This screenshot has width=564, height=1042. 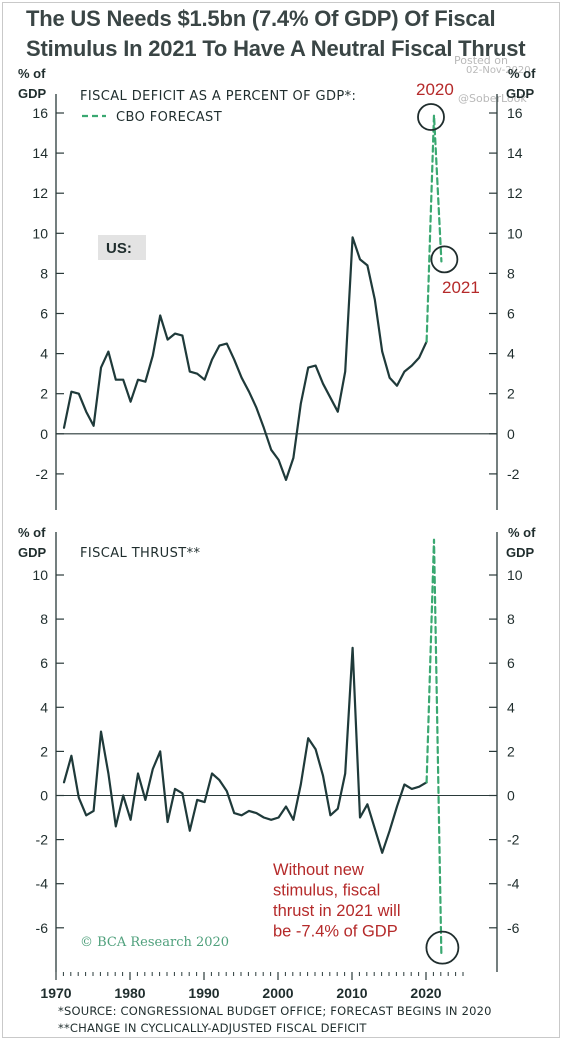 What do you see at coordinates (515, 575) in the screenshot?
I see `panel2-ytick-label-right: 10` at bounding box center [515, 575].